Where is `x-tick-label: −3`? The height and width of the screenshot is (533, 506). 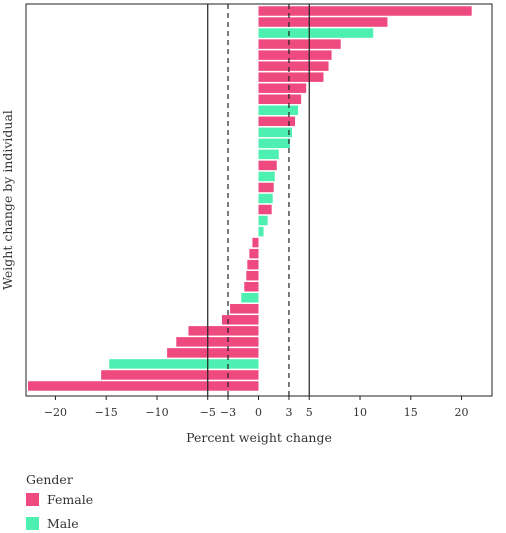
x-tick-label: −3 is located at coordinates (228, 412).